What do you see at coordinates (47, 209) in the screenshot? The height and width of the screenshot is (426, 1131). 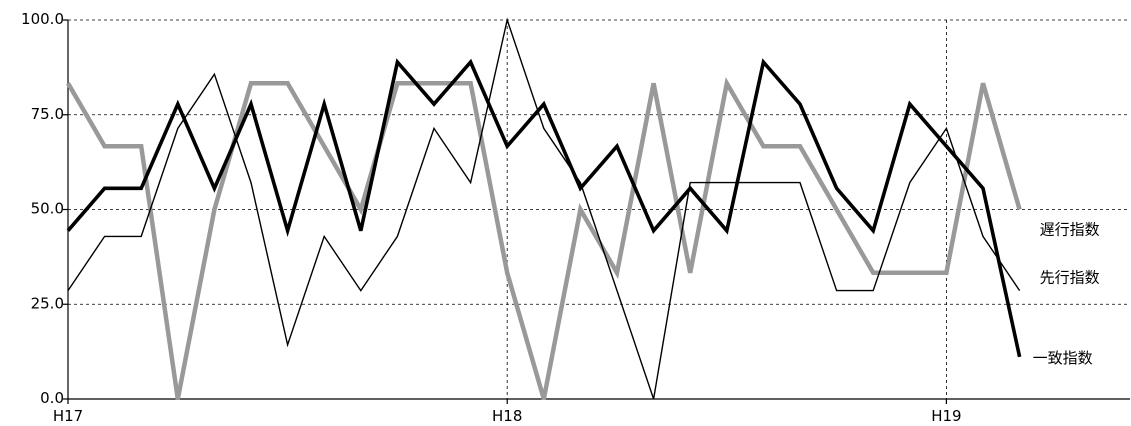 I see `y-tick-label: 50.0` at bounding box center [47, 209].